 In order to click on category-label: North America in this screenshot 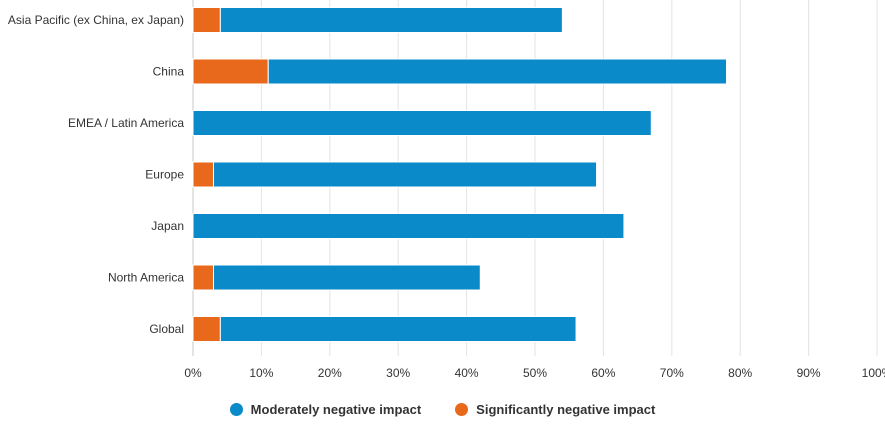, I will do `click(146, 278)`.